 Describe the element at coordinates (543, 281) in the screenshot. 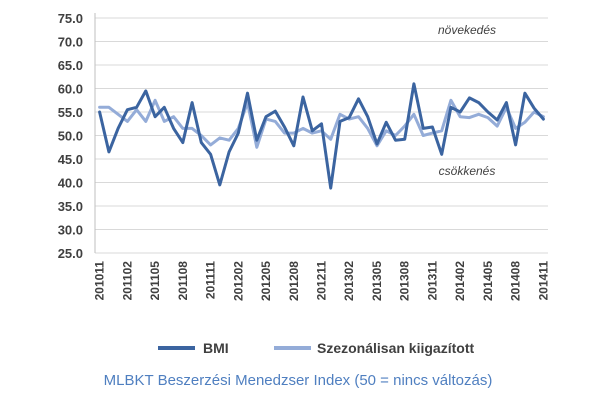

I see `x-tick-label: 201411` at that location.